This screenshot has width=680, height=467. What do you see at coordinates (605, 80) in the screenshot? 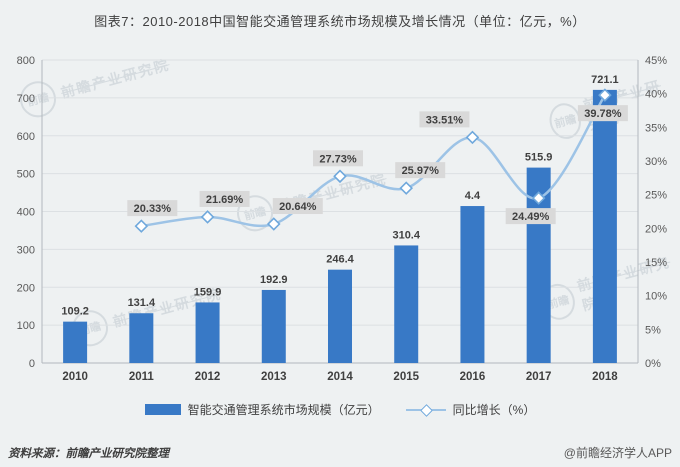
I see `bar-value-label: 721.1` at bounding box center [605, 80].